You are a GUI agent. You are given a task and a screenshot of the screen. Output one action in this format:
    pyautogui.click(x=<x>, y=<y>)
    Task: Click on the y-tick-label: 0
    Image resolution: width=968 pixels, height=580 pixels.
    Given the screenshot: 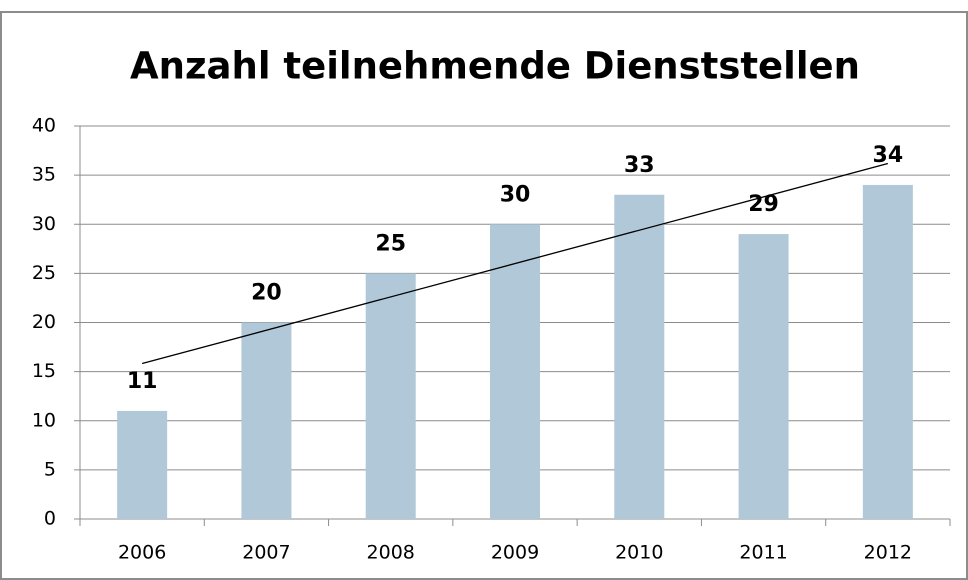 What is the action you would take?
    pyautogui.click(x=50, y=519)
    